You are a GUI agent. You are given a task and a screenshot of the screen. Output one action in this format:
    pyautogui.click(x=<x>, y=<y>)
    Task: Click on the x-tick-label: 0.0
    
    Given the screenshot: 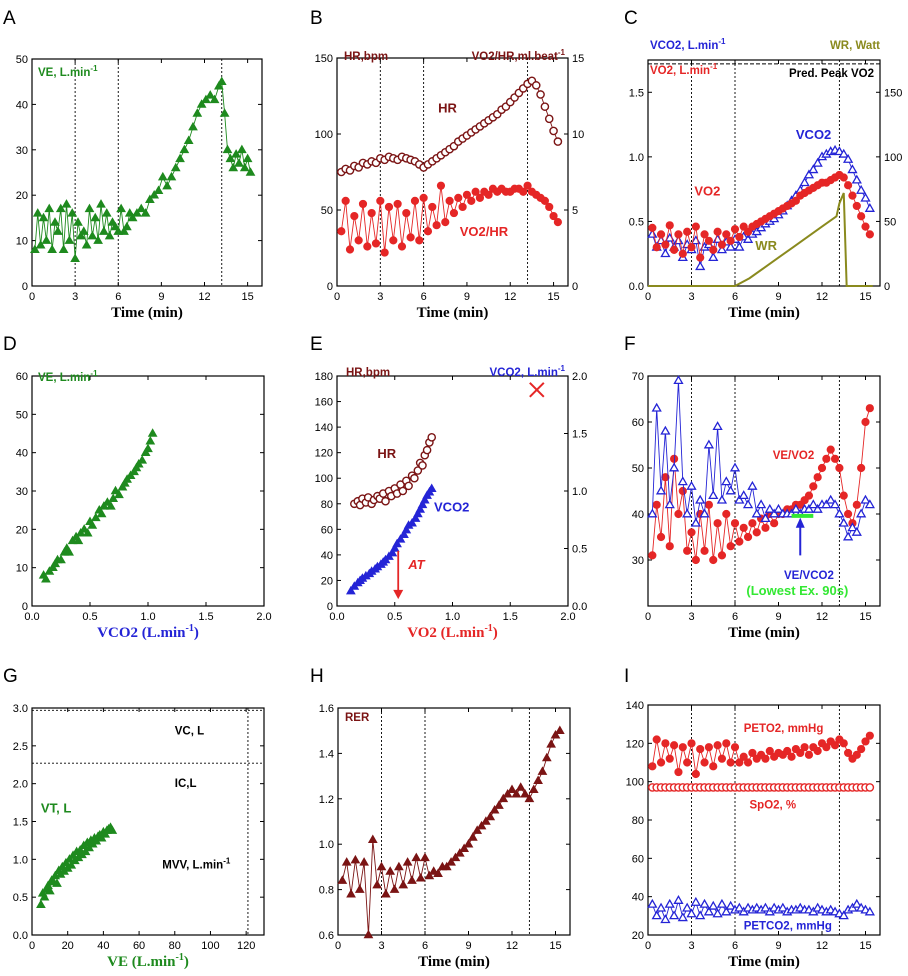 What is the action you would take?
    pyautogui.click(x=31, y=617)
    